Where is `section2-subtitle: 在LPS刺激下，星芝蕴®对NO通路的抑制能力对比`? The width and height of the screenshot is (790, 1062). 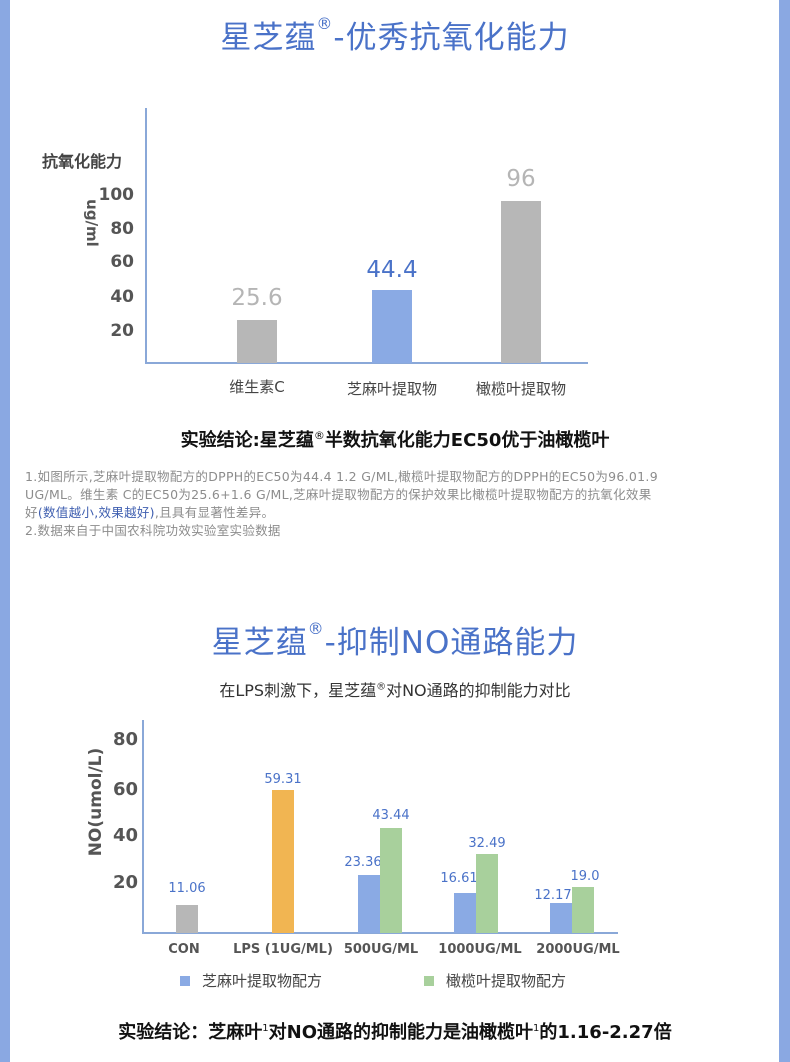
section2-subtitle: 在LPS刺激下，星芝蕴®对NO通路的抑制能力对比 is located at coordinates (395, 689).